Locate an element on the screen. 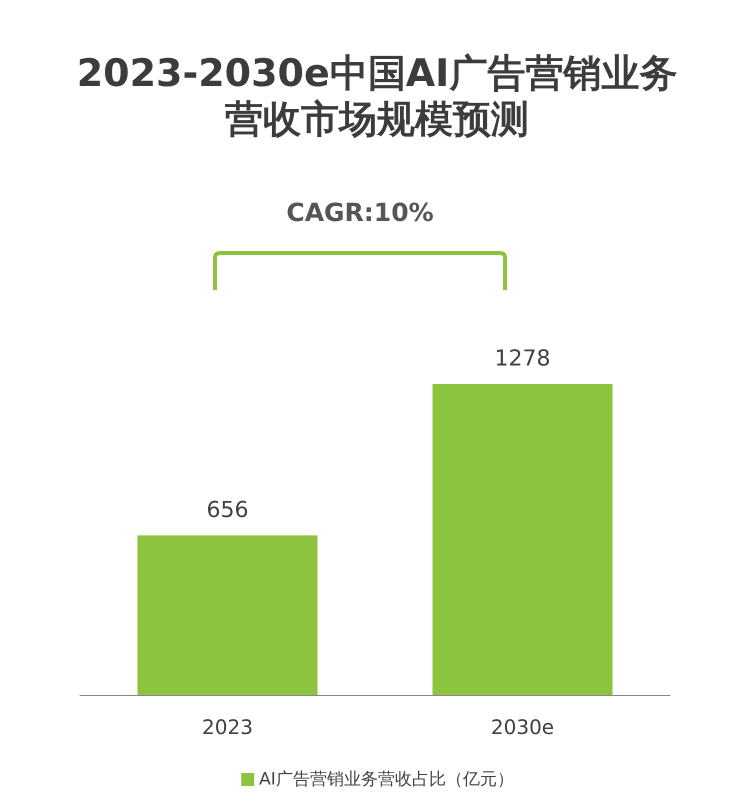  data-label: 656 is located at coordinates (227, 510).